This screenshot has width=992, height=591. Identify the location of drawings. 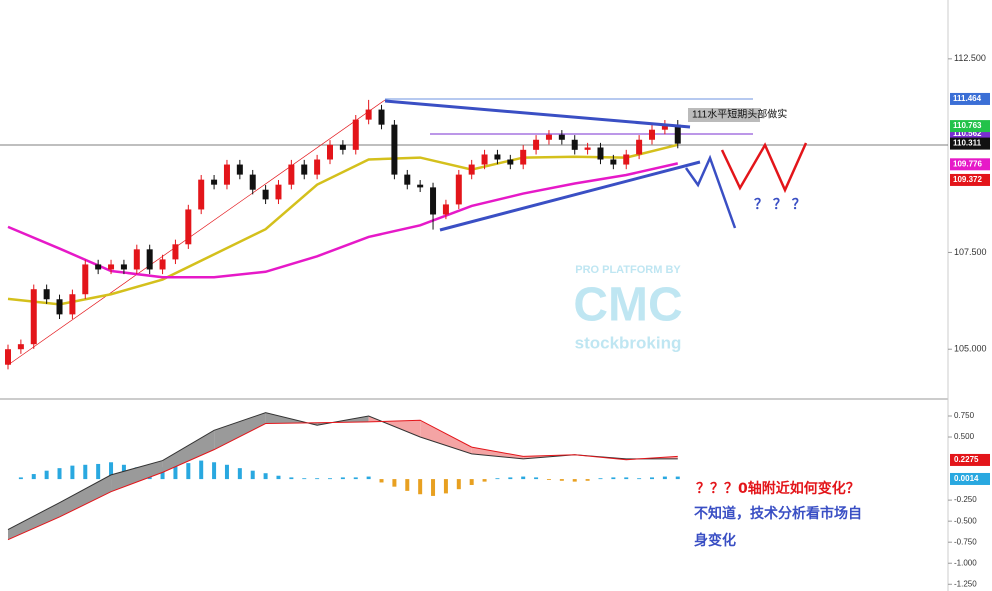
(596, 165).